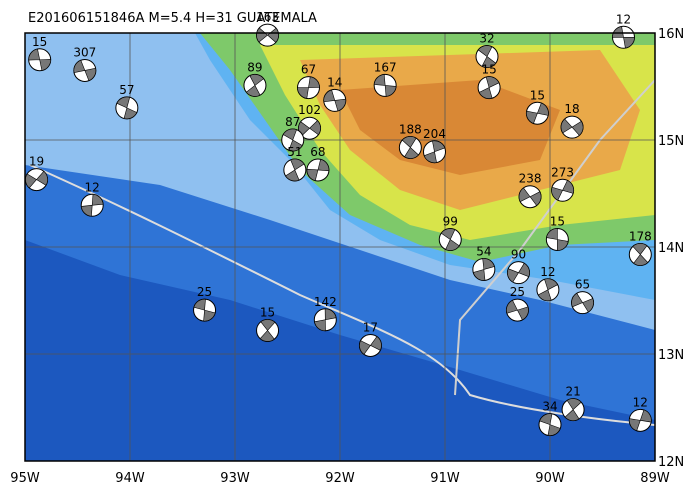  Describe the element at coordinates (410, 129) in the screenshot. I see `depth-label: 188` at that location.